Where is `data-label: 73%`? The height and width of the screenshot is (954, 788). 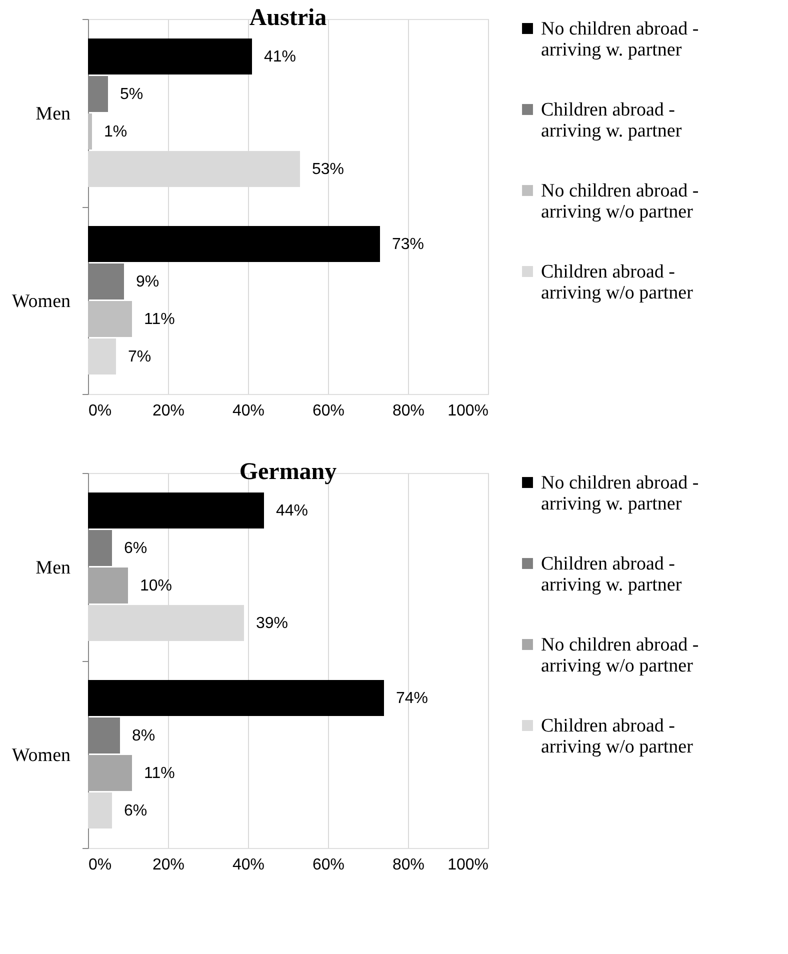
data-label: 73% is located at coordinates (408, 244).